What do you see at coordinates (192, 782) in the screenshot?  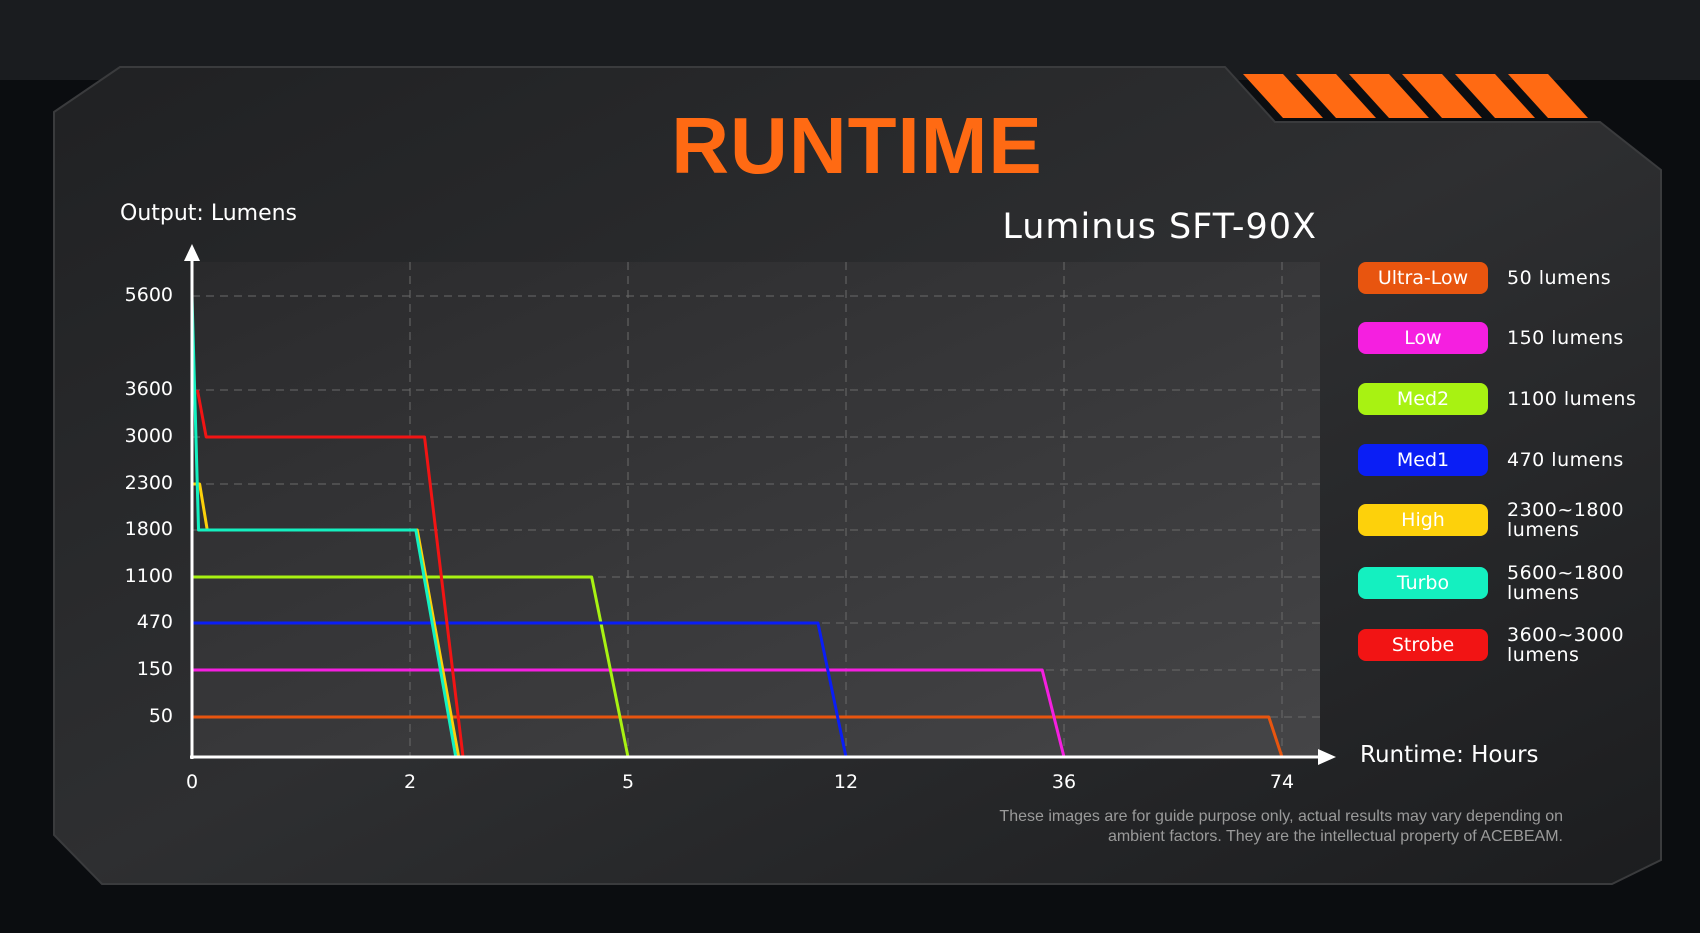 I see `x-tick-label: 0` at bounding box center [192, 782].